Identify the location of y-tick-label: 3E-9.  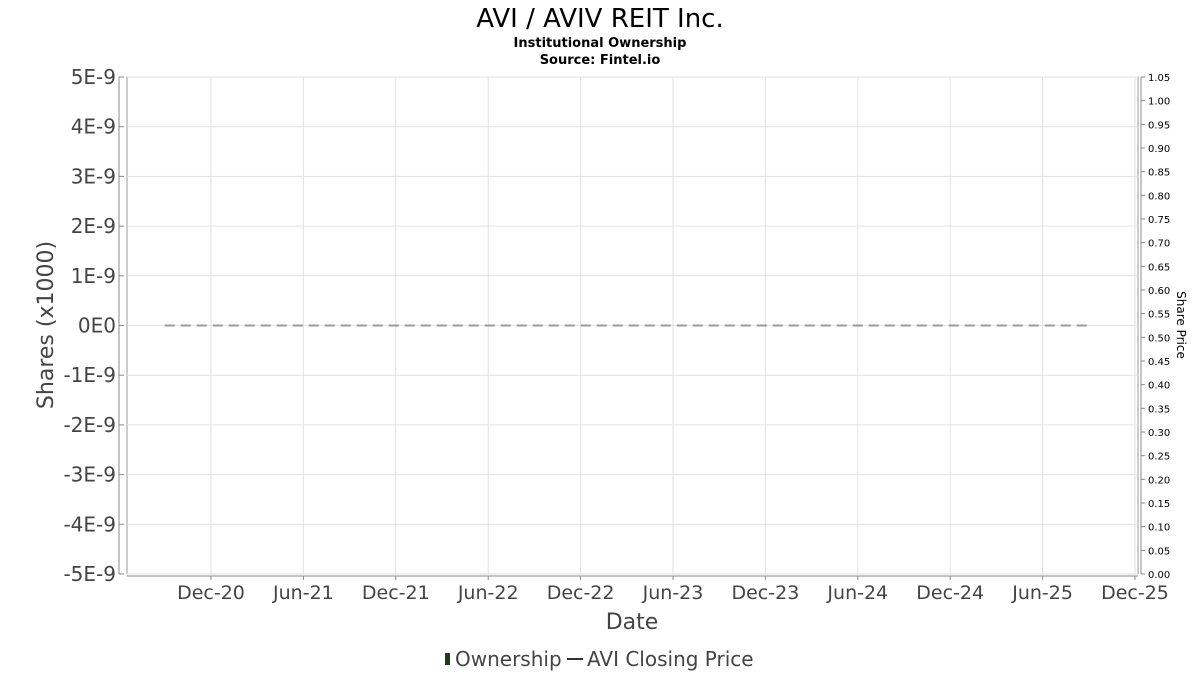
(93, 176).